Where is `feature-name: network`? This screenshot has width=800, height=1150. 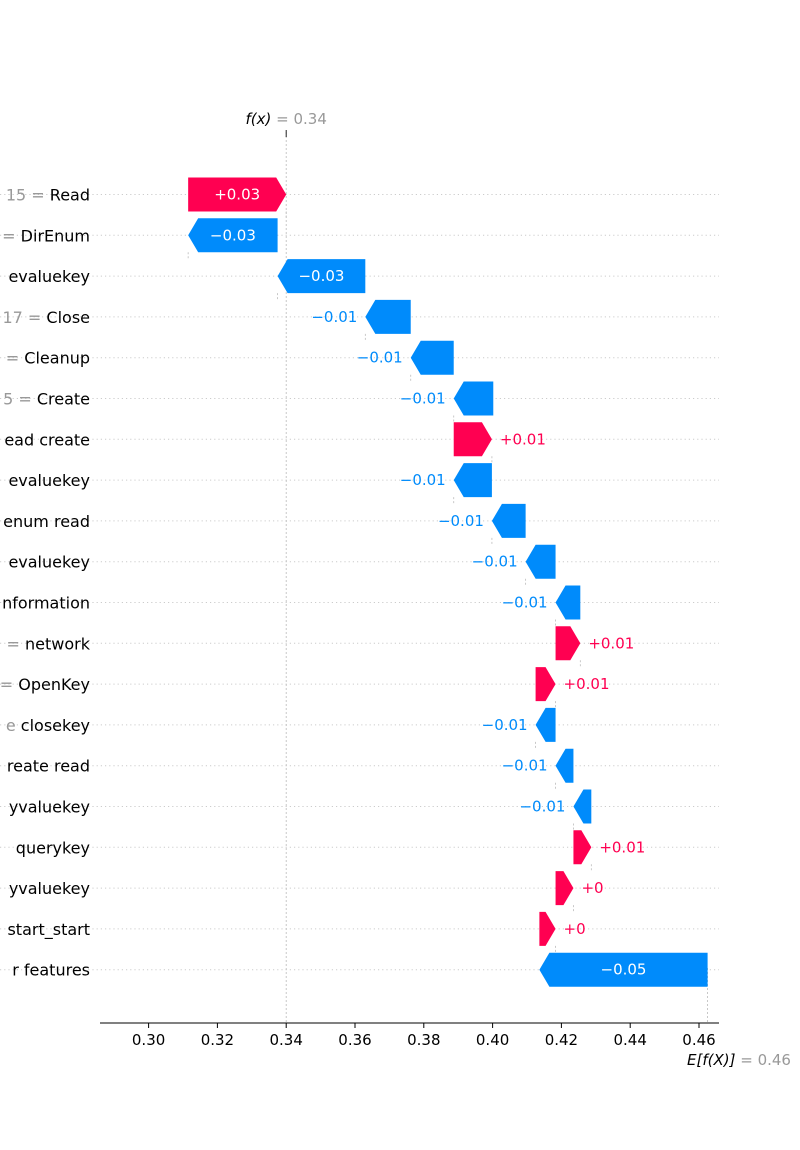
feature-name: network is located at coordinates (58, 643).